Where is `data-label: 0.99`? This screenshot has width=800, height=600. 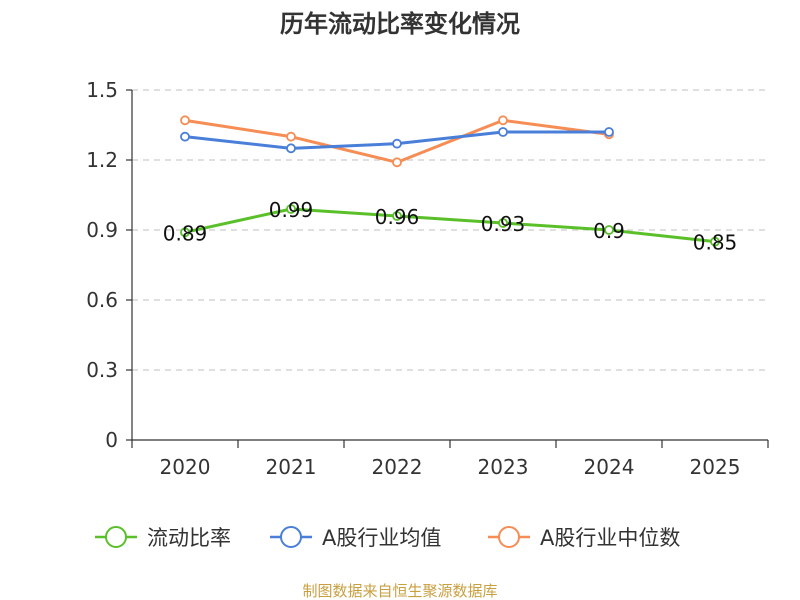
data-label: 0.99 is located at coordinates (291, 210).